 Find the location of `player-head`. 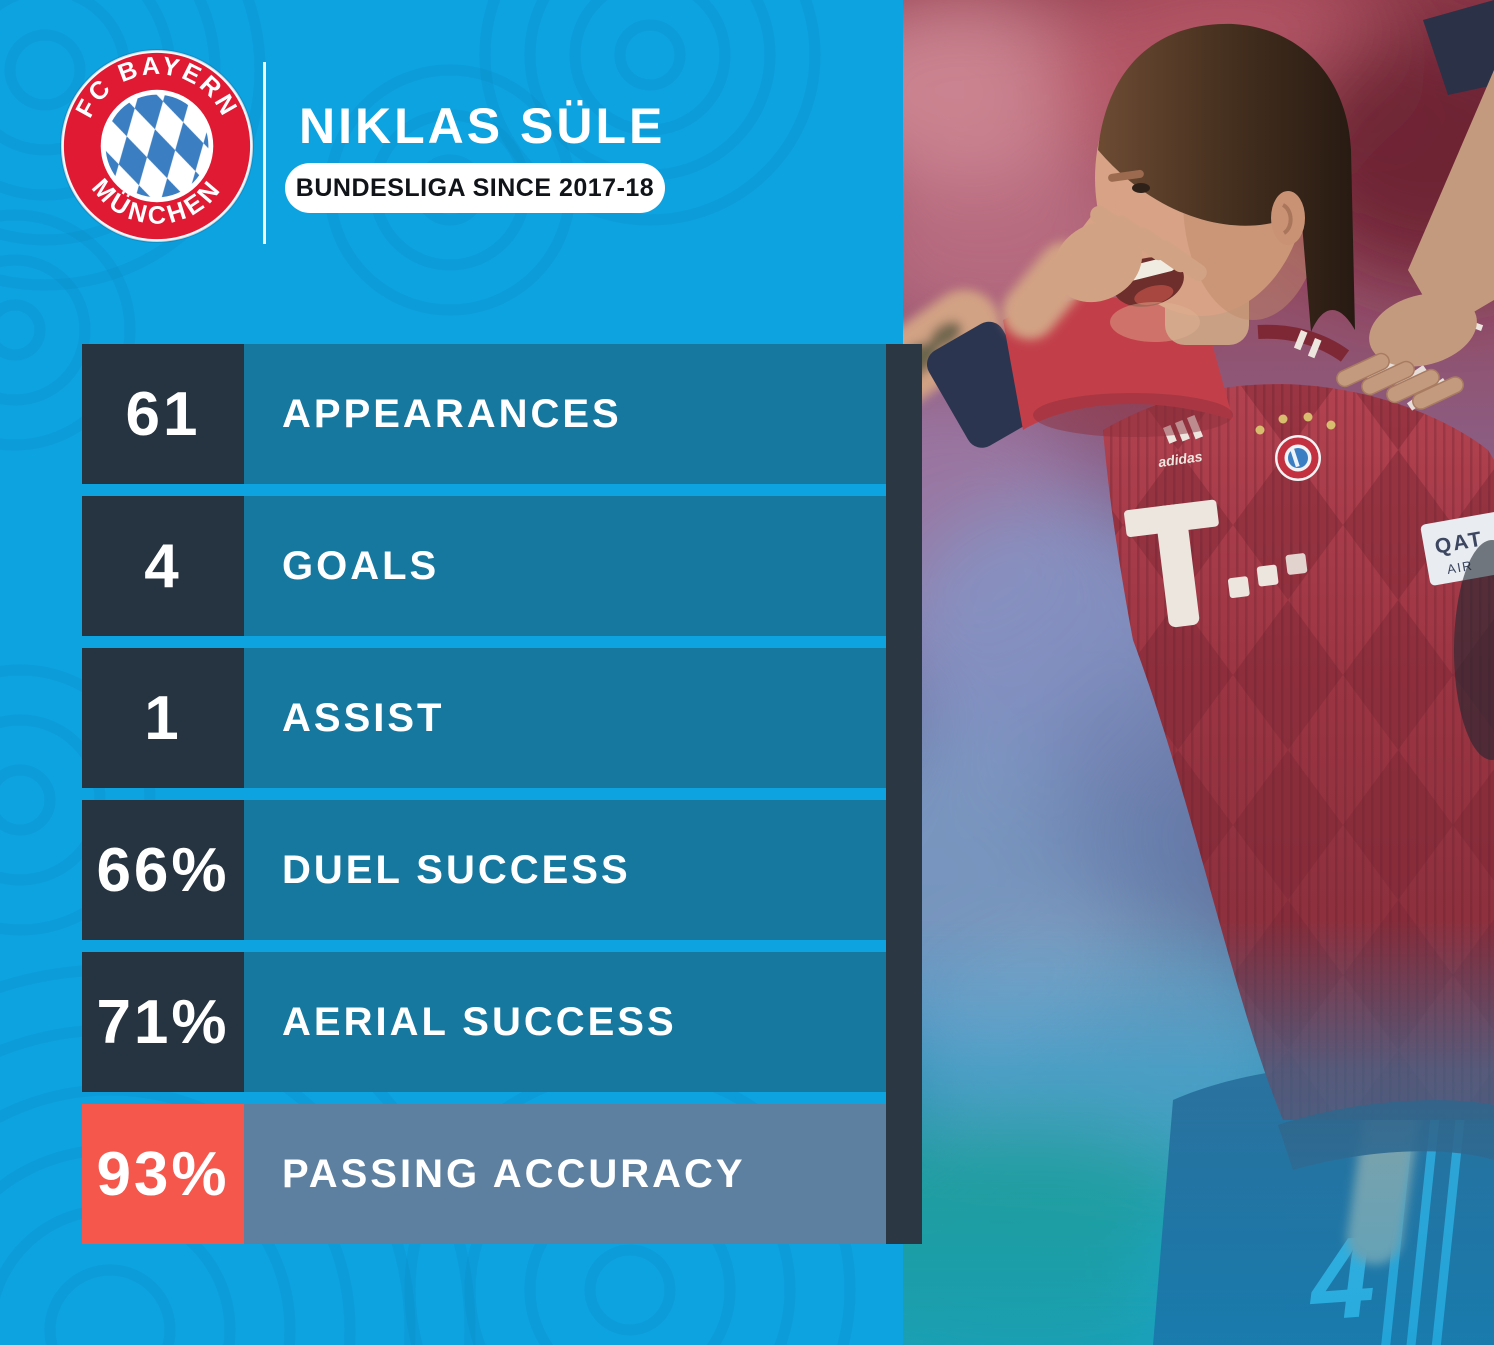

player-head is located at coordinates (1217, 184).